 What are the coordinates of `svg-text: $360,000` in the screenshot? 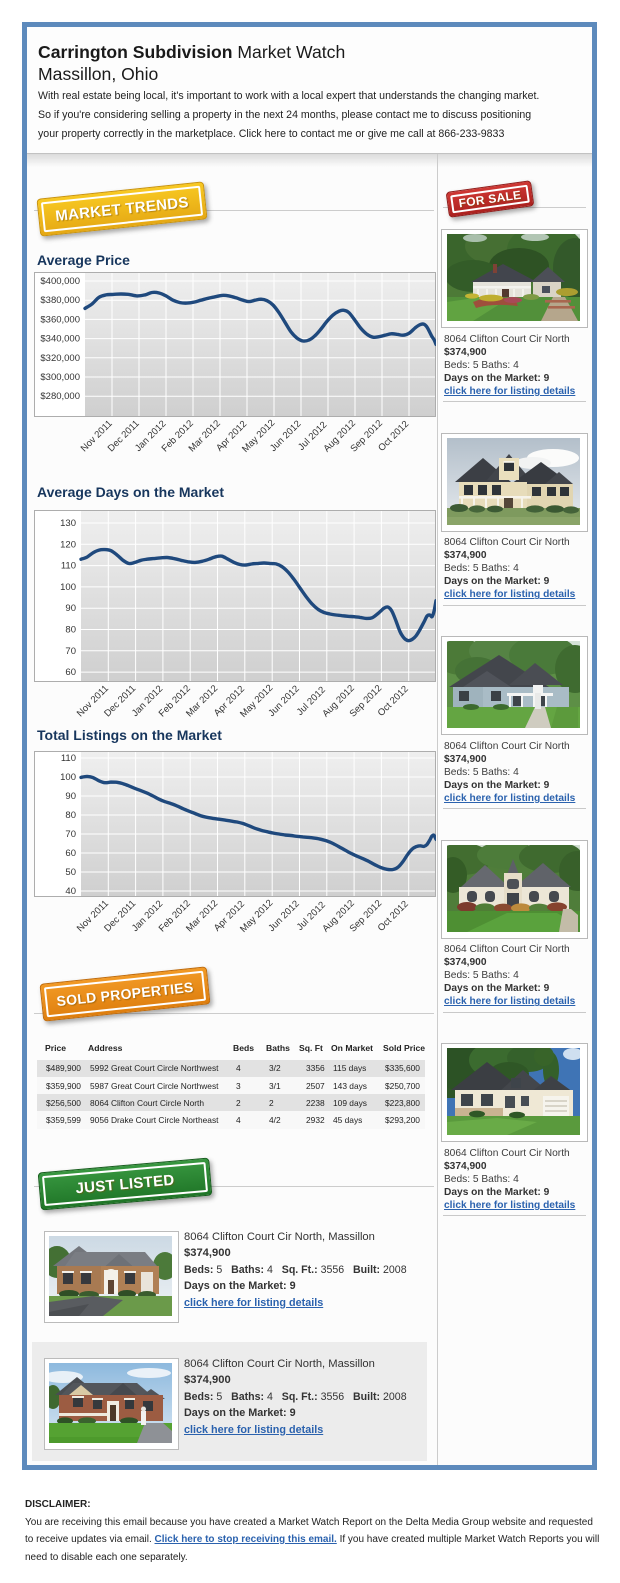 It's located at (60, 319).